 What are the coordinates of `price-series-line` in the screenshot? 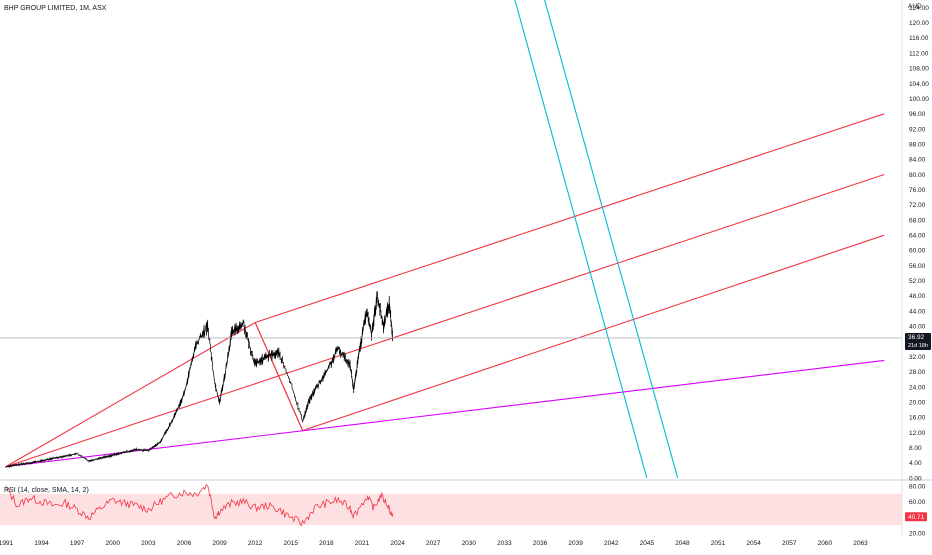 It's located at (199, 380).